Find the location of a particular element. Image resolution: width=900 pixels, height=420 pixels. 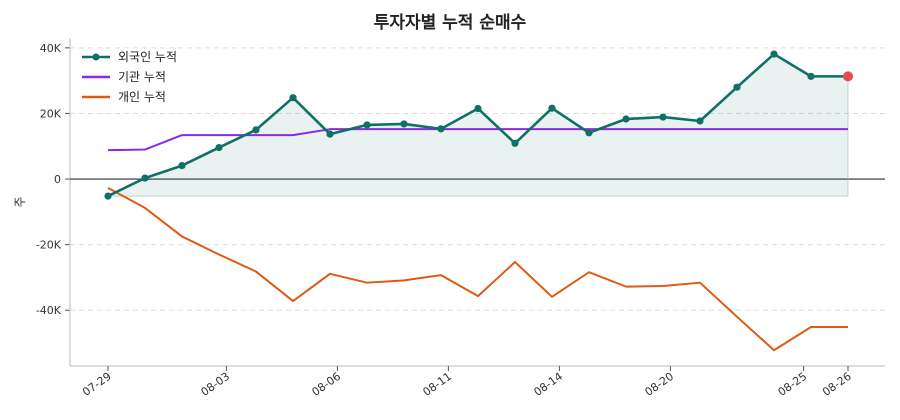

x-tick-label: 08-26 is located at coordinates (837, 384).